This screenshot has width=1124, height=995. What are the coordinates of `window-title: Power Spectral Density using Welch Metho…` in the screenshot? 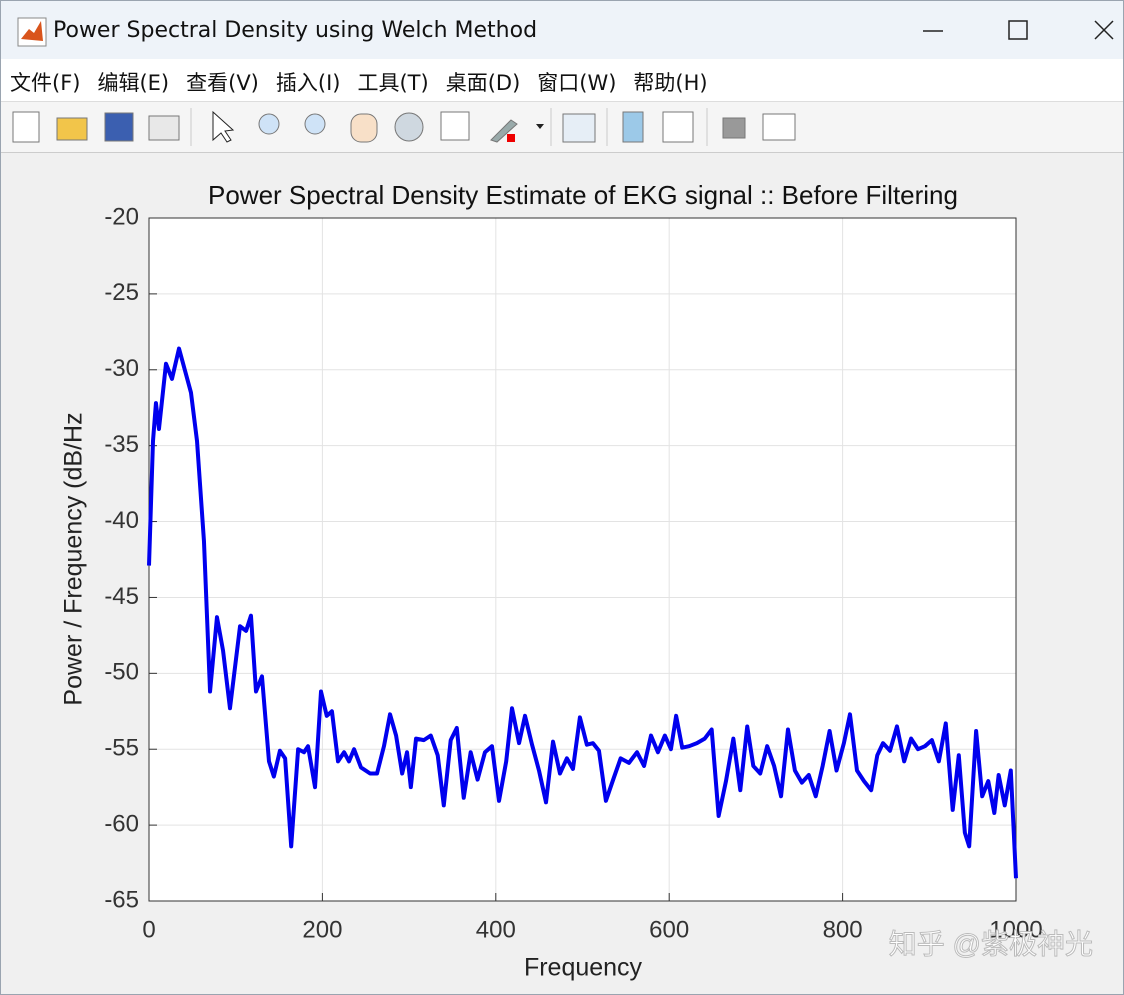 It's located at (295, 30).